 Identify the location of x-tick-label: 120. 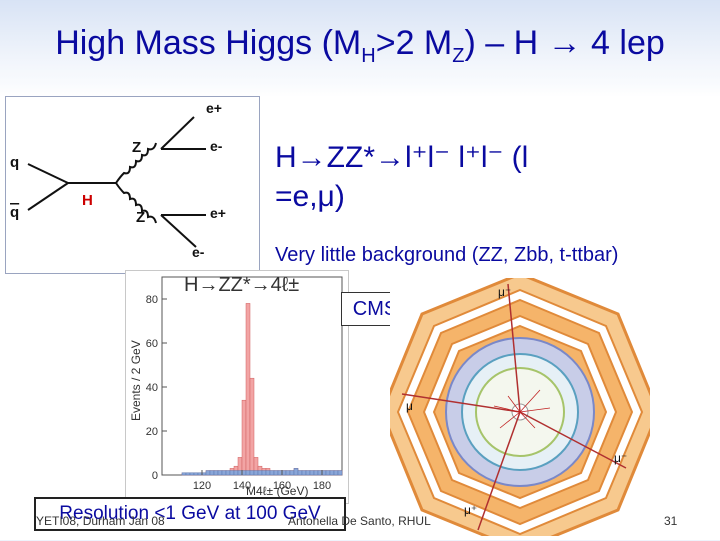
(202, 486).